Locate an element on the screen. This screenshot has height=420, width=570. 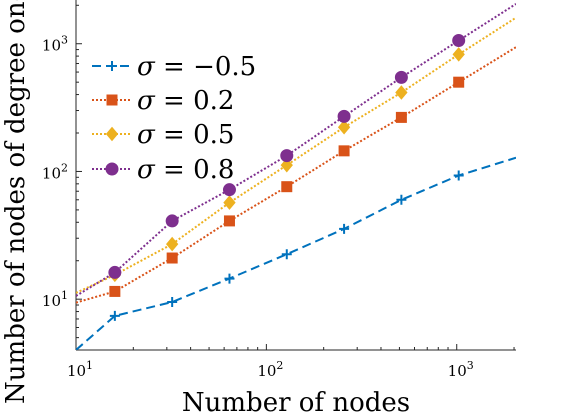
legend-entry: σ = −0.5 is located at coordinates (174, 67).